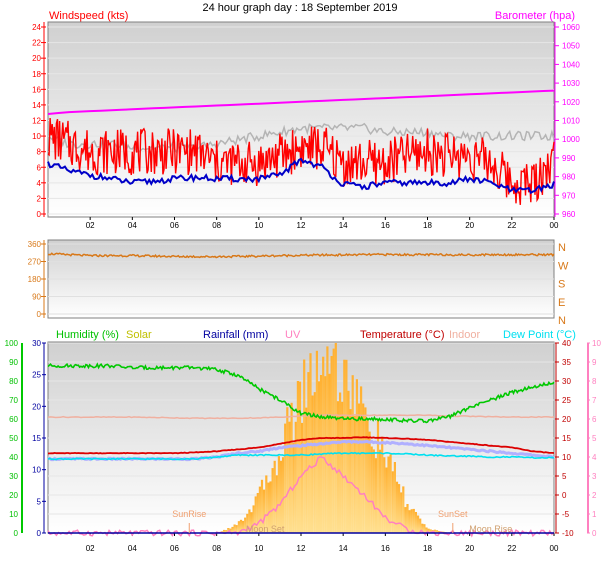 The height and width of the screenshot is (561, 608). What do you see at coordinates (39, 167) in the screenshot?
I see `windspeed-tick-label: 6` at bounding box center [39, 167].